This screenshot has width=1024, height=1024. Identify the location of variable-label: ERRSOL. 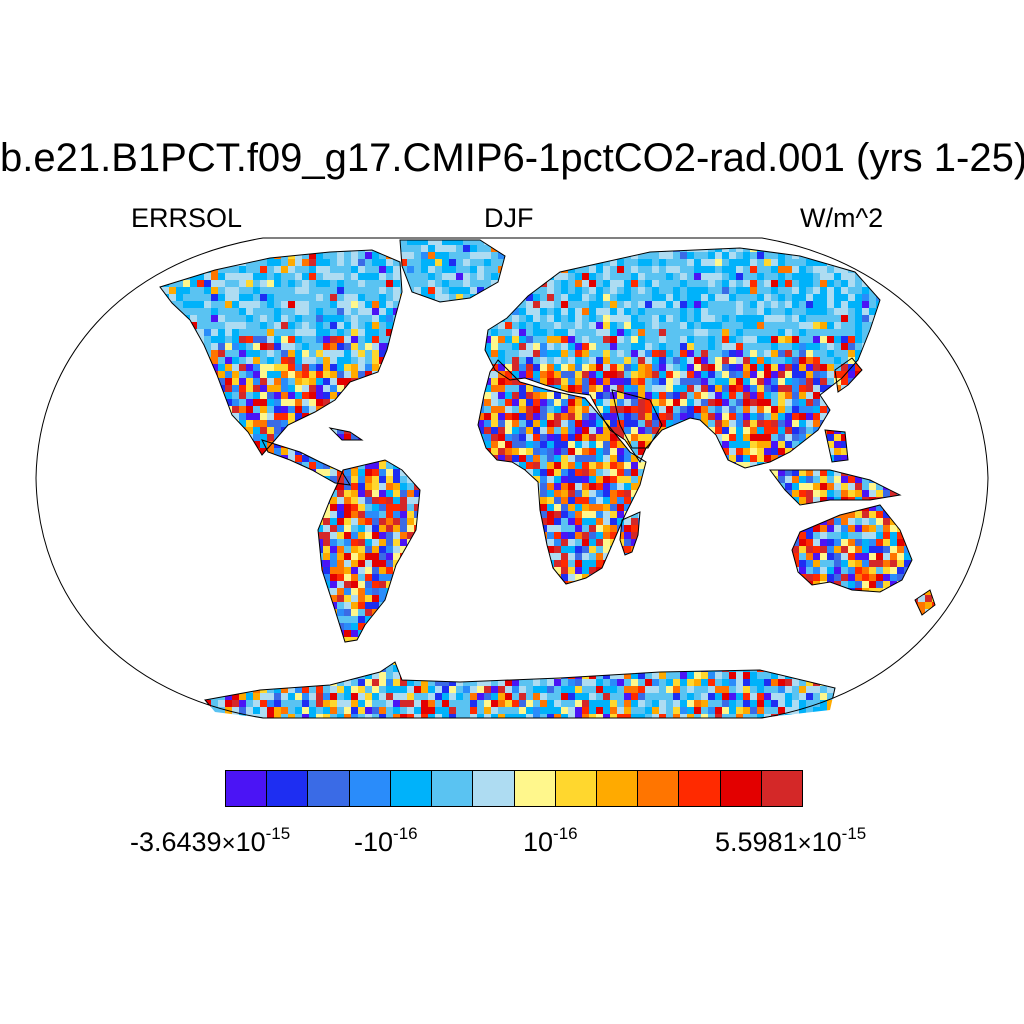
(187, 218).